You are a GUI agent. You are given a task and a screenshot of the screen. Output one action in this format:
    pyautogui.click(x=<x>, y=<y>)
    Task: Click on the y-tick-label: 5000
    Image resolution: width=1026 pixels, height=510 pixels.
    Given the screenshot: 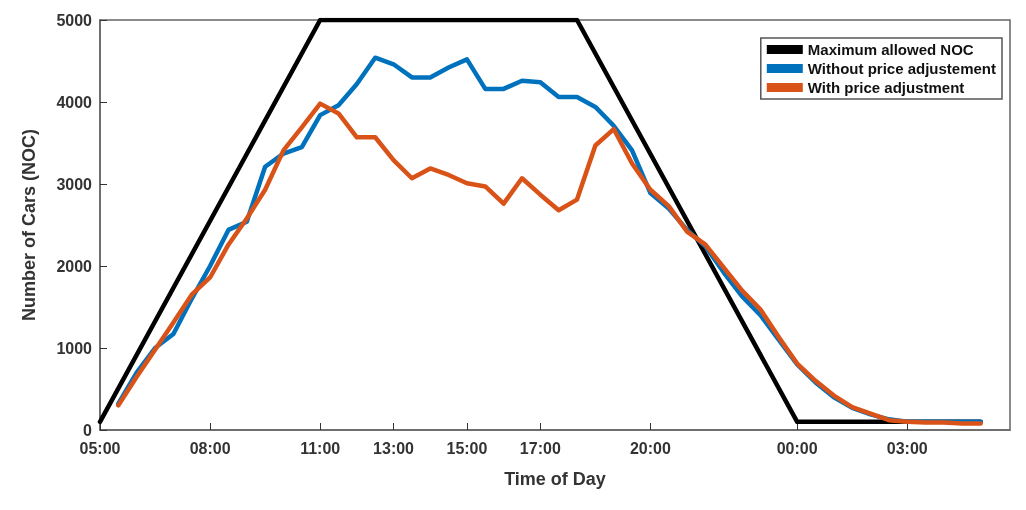 What is the action you would take?
    pyautogui.click(x=74, y=20)
    